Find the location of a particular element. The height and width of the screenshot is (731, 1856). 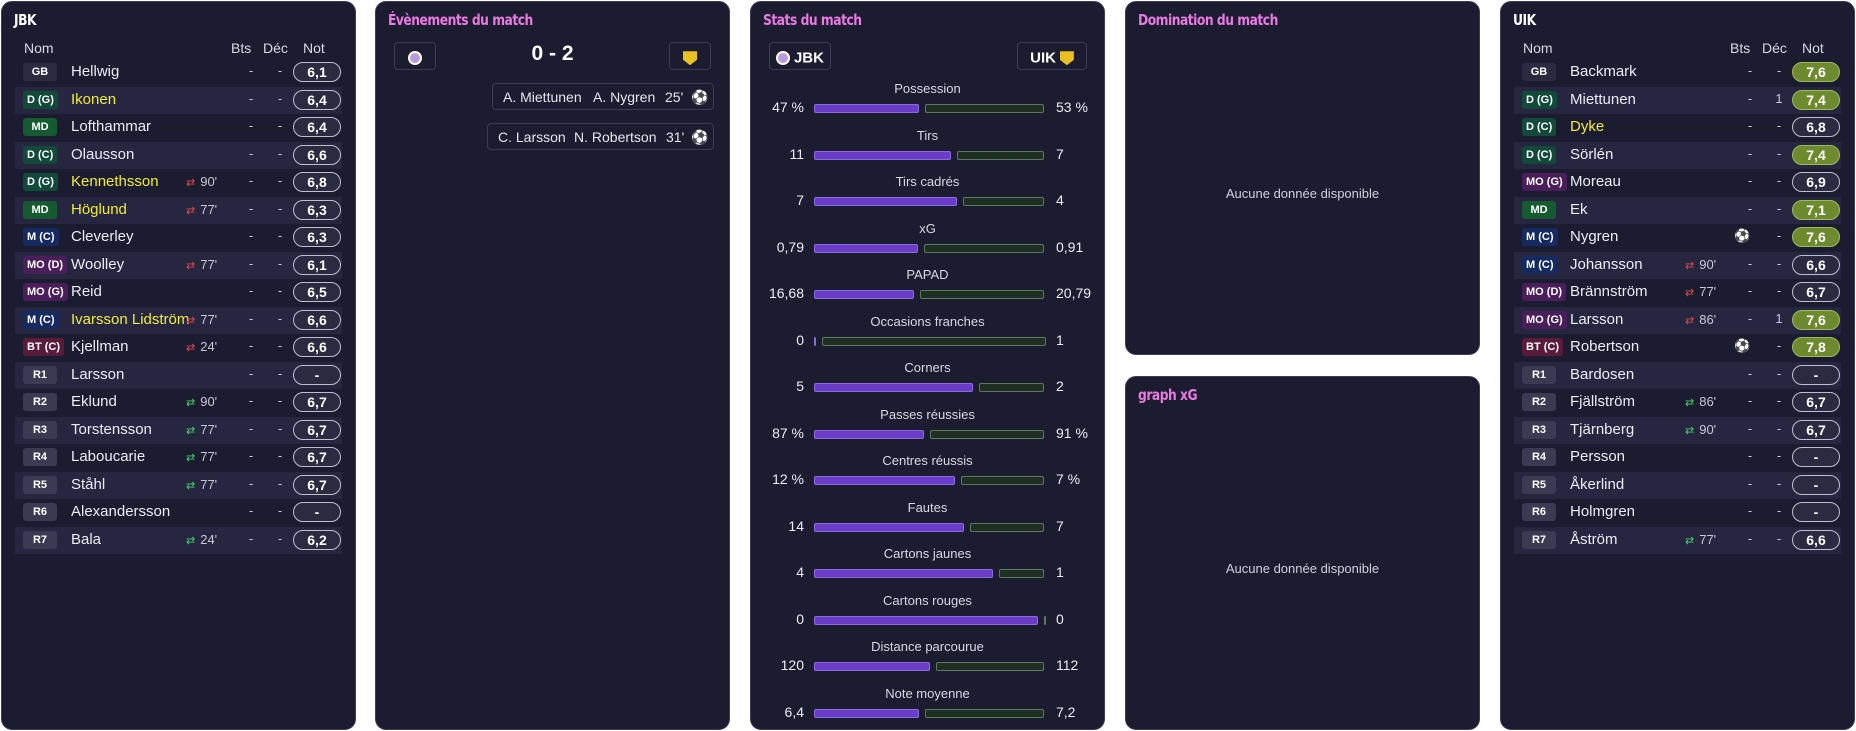

player-row: R6 Holmgren - - - is located at coordinates (1677, 513).